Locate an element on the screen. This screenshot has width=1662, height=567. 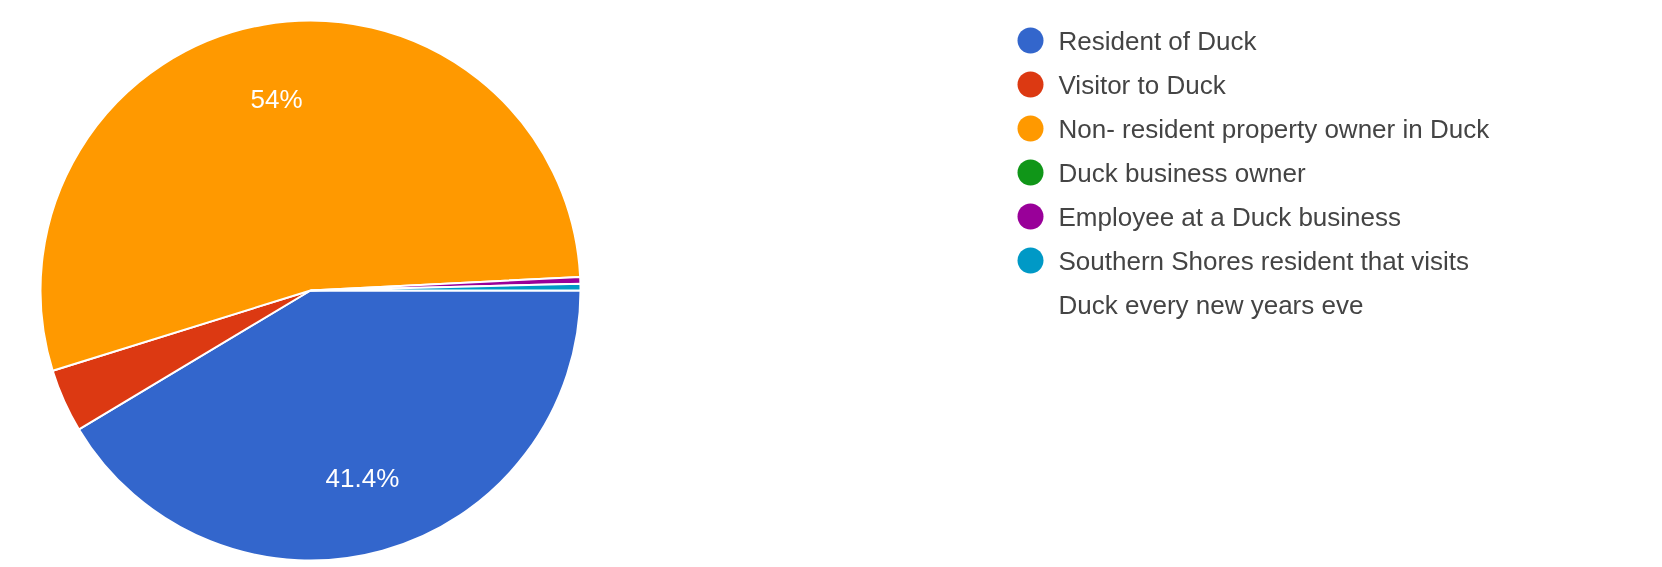
legend-label: Visitor to Duck is located at coordinates (1142, 84).